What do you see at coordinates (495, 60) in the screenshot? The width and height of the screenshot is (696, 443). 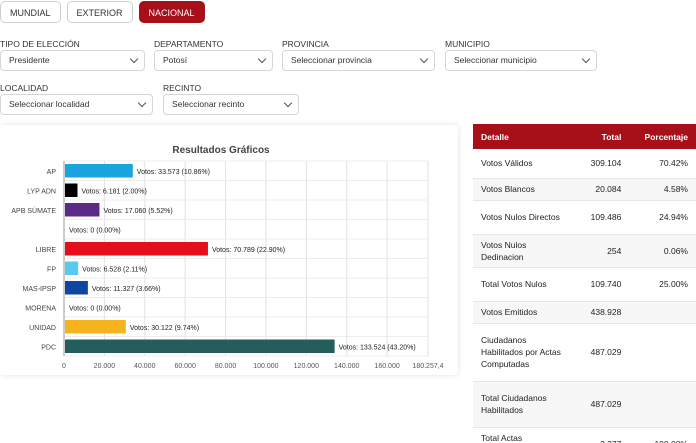 I see `municipio-value: Seleccionar municipio` at bounding box center [495, 60].